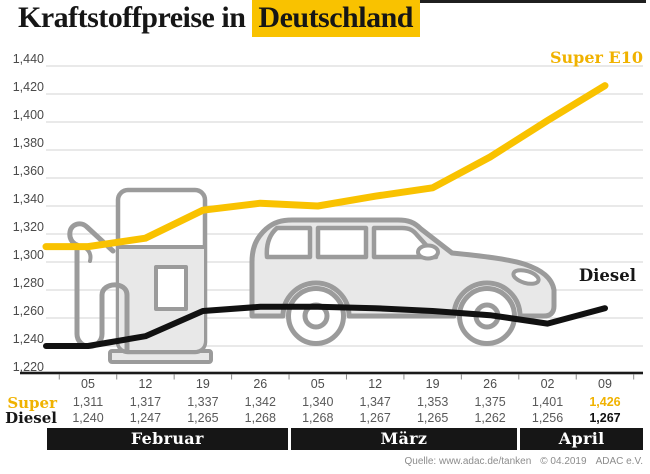  I want to click on y-tick-label: 1,380, so click(28, 143).